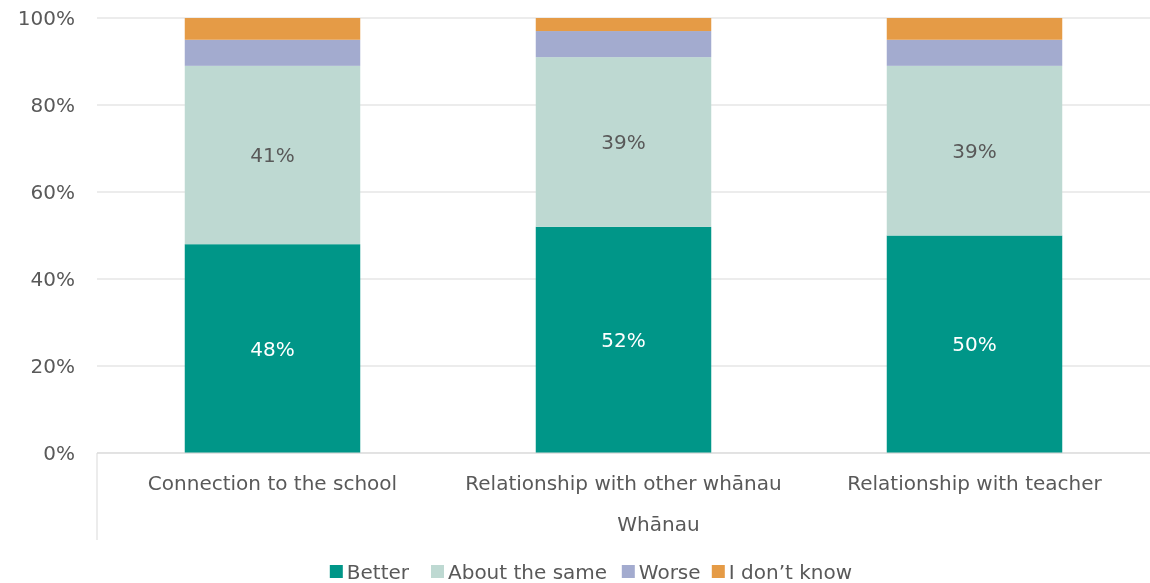 This screenshot has width=1150, height=583. I want to click on legend-label: Better, so click(378, 571).